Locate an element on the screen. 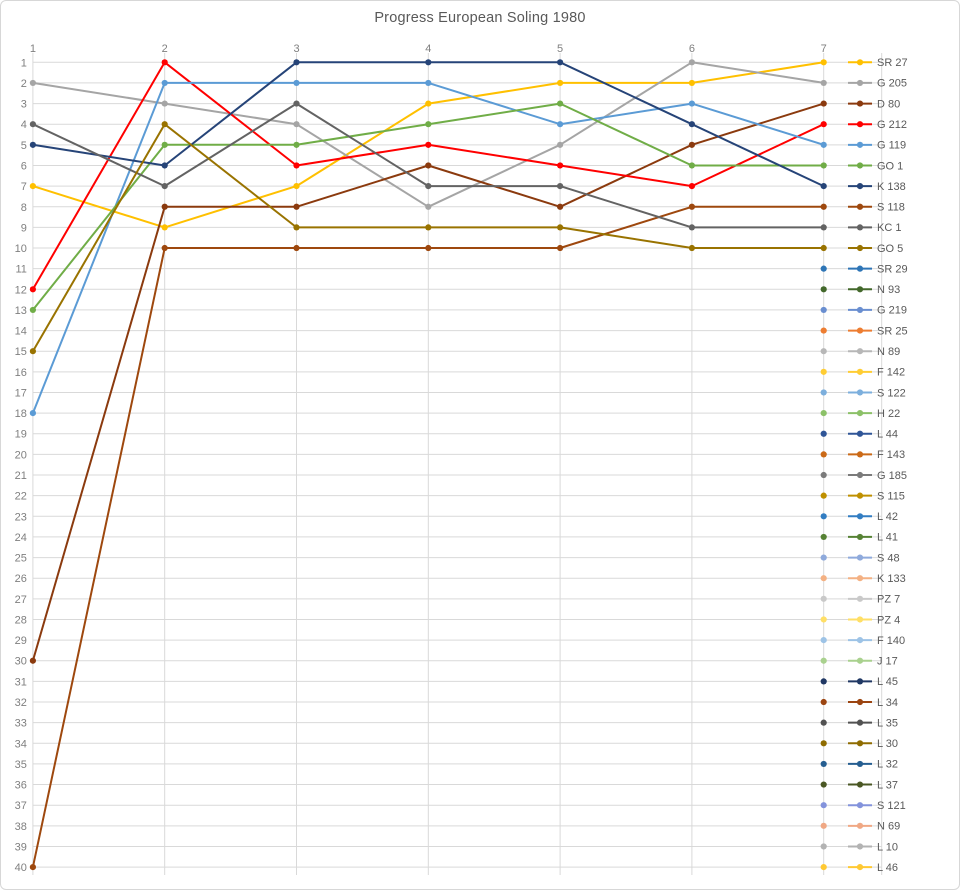 The width and height of the screenshot is (960, 890). y-tick-label: 34 is located at coordinates (21, 744).